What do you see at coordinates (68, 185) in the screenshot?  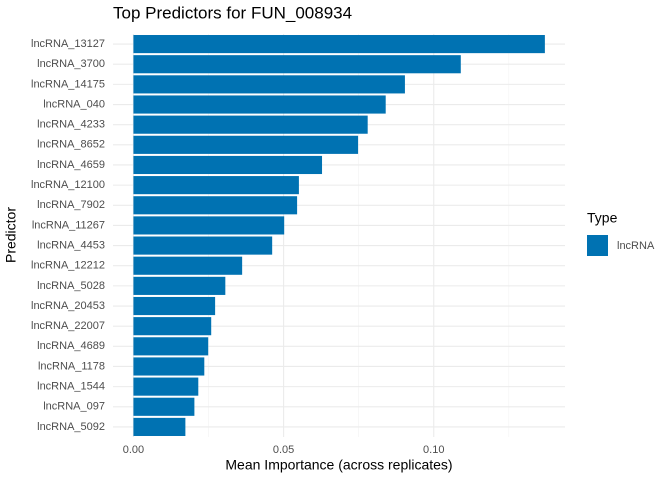 I see `y-tick-label: lncRNA_12100` at bounding box center [68, 185].